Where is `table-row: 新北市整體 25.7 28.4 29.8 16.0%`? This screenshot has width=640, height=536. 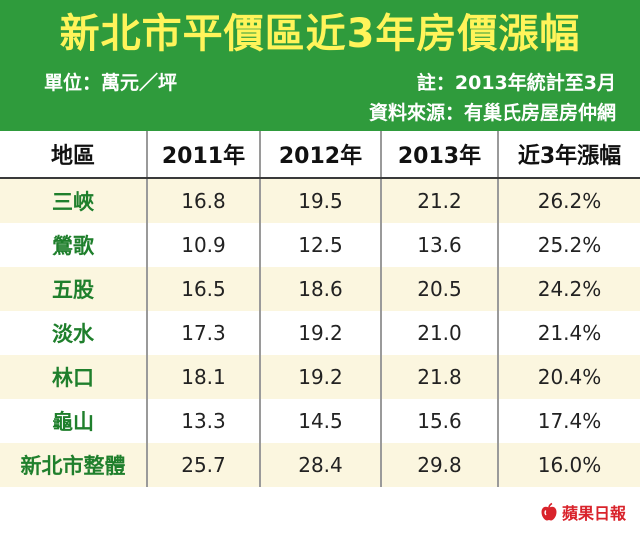 table-row: 新北市整體 25.7 28.4 29.8 16.0% is located at coordinates (320, 465).